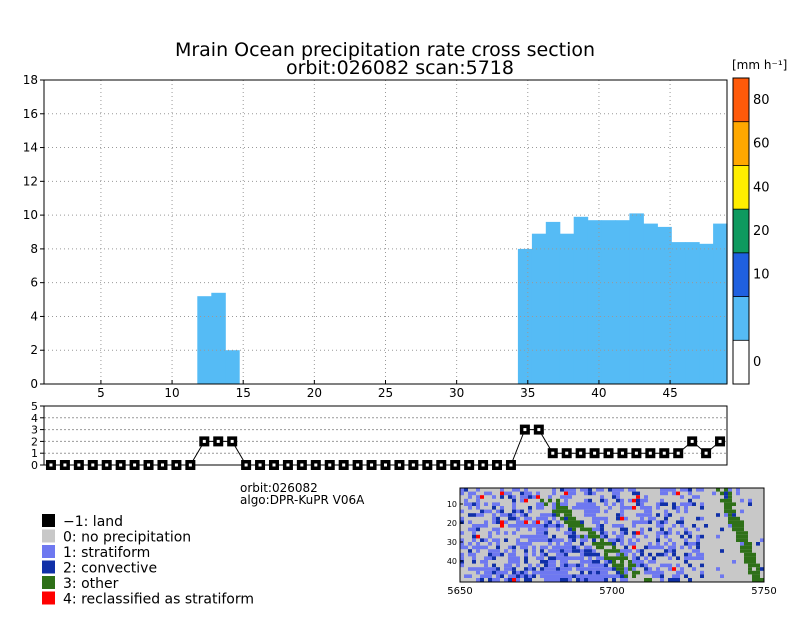 This screenshot has height=618, width=800. Describe the element at coordinates (741, 187) in the screenshot. I see `colorbar-bin` at that location.